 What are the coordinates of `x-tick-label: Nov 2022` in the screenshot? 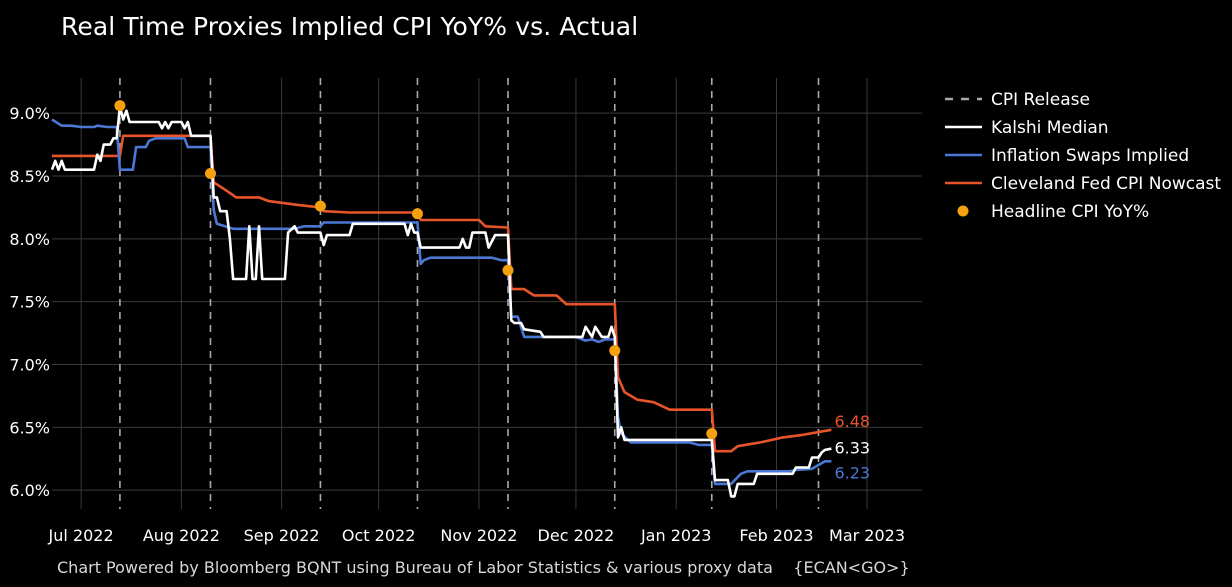 It's located at (478, 535).